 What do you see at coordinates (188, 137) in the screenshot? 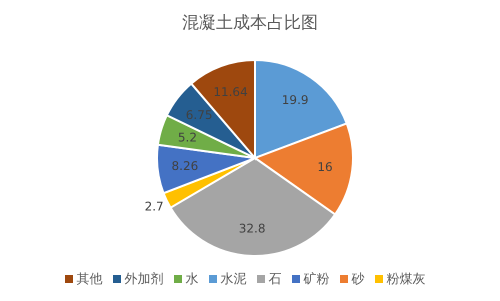
I see `data-label: 5.2` at bounding box center [188, 137].